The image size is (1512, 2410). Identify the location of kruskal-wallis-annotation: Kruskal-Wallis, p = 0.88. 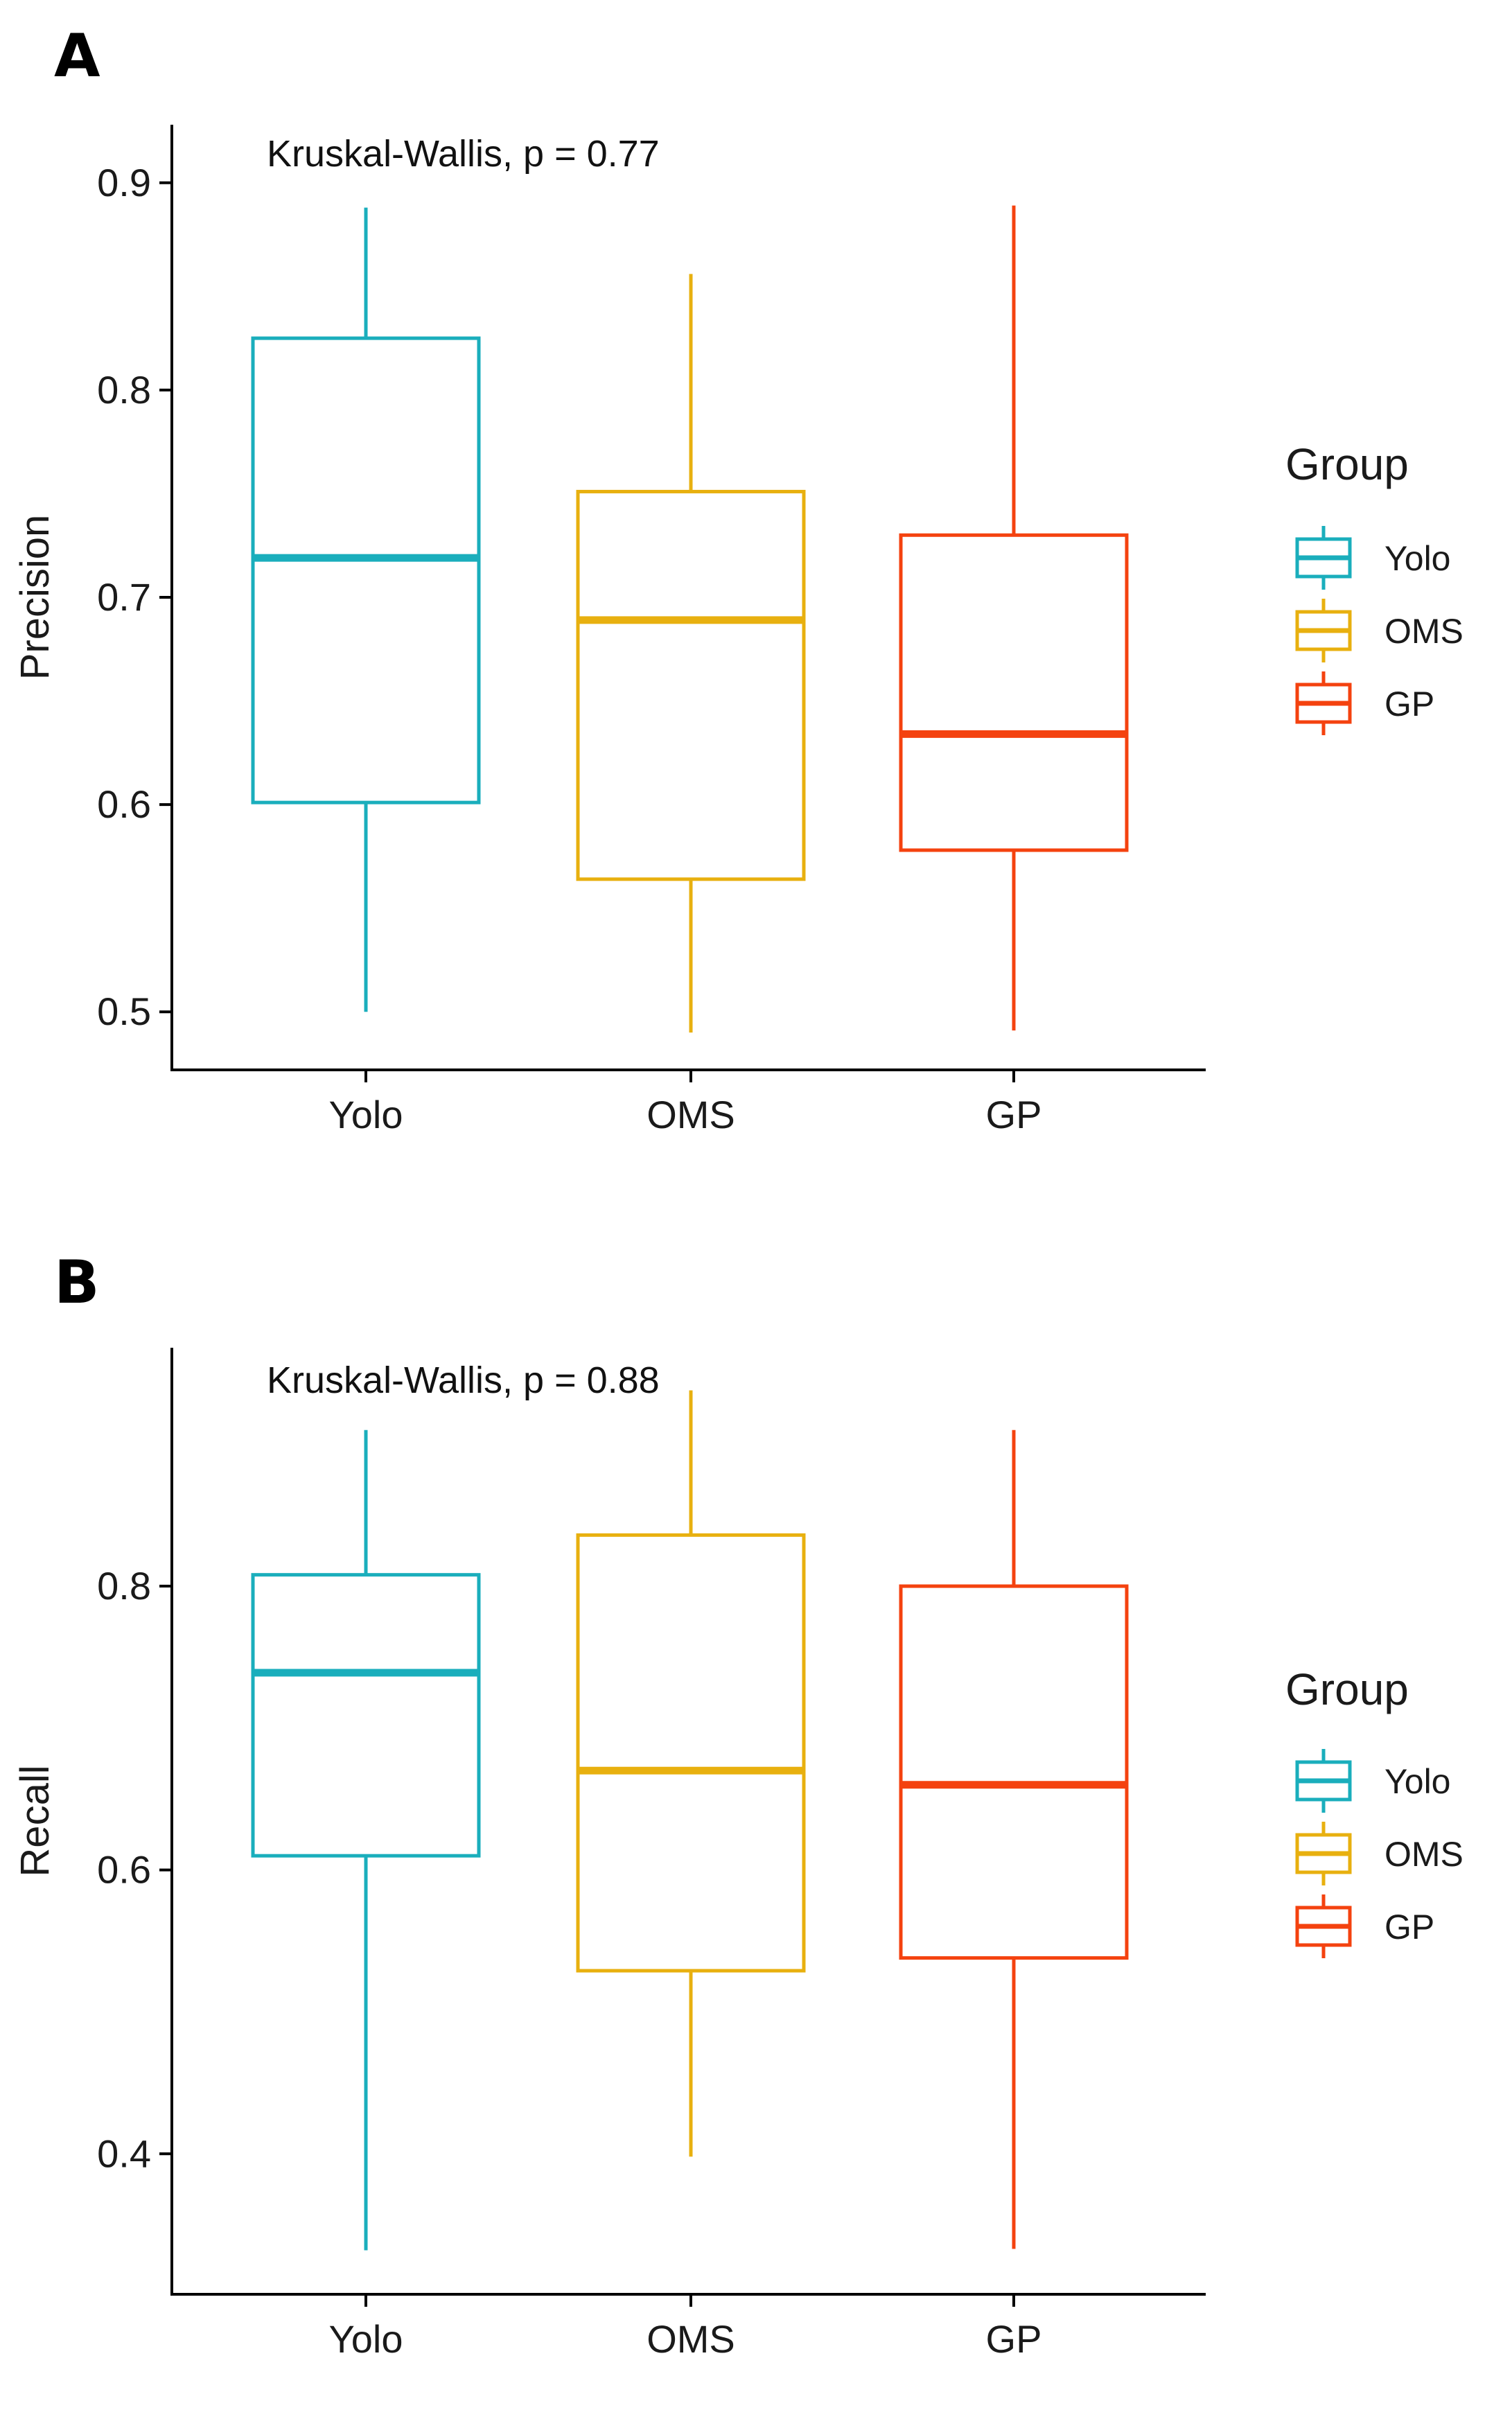
(463, 1380).